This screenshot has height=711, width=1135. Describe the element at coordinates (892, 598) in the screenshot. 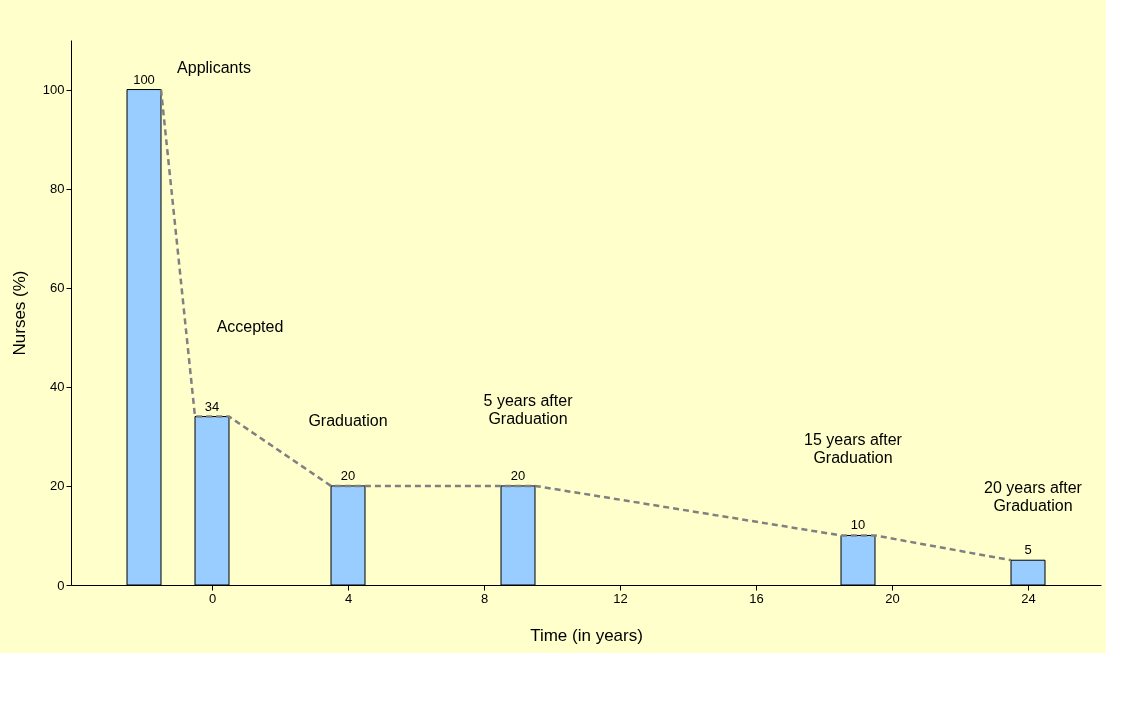

I see `x-tick-label: 20` at that location.